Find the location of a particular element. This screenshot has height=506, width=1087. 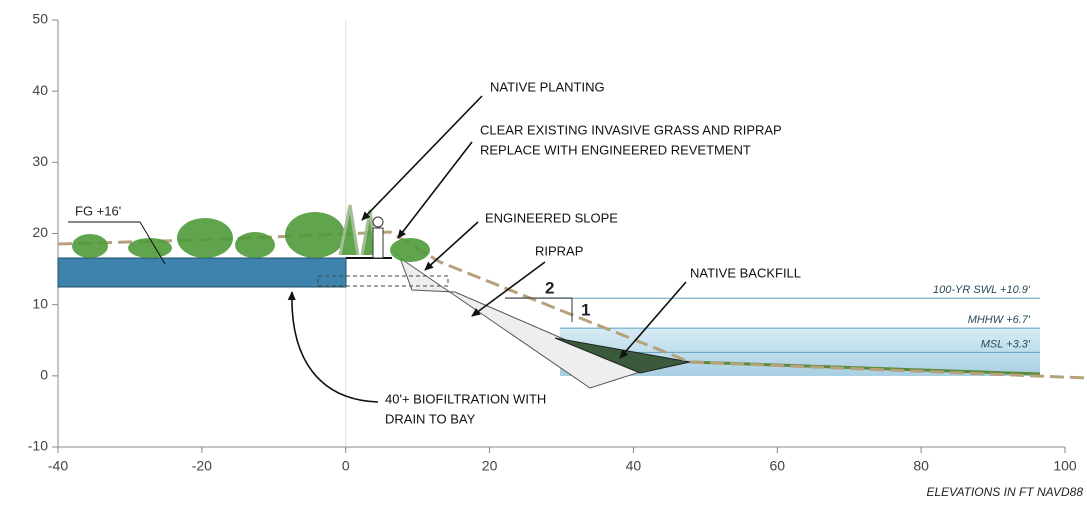

label: NATIVE BACKFILL is located at coordinates (745, 272).